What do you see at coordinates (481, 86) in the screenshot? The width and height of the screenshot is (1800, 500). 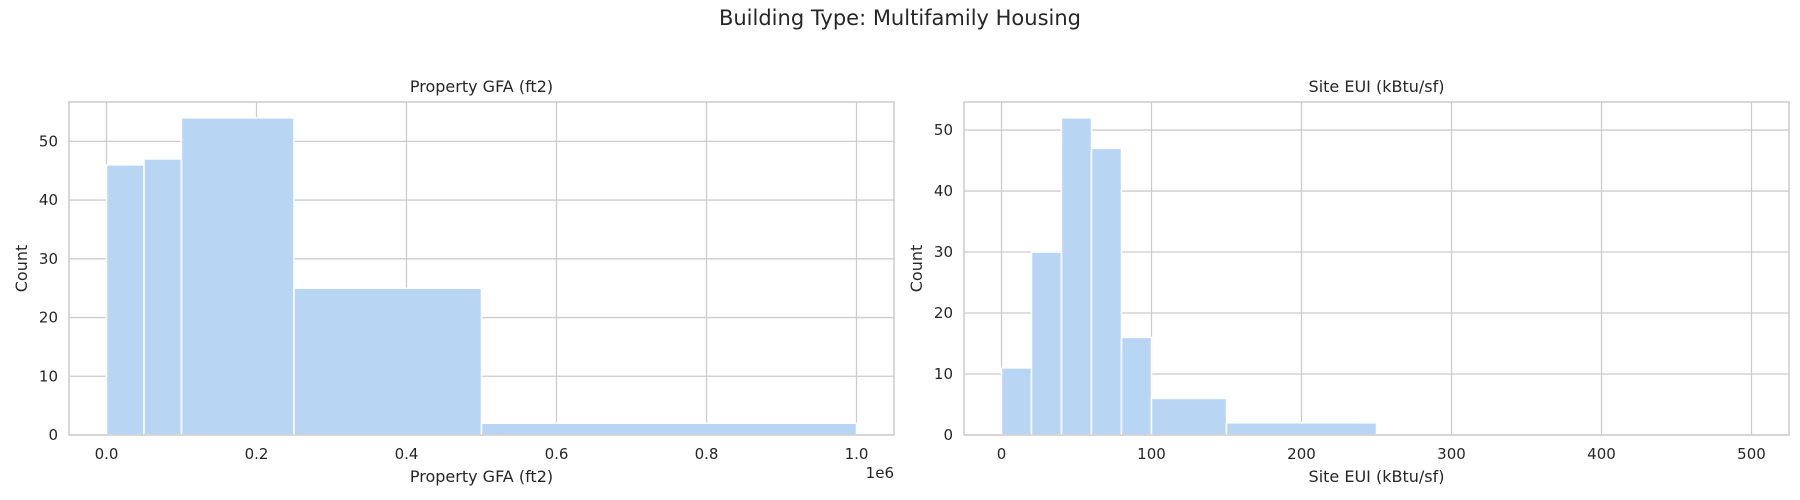 I see `chart0-title: Property GFA (ft2)` at bounding box center [481, 86].